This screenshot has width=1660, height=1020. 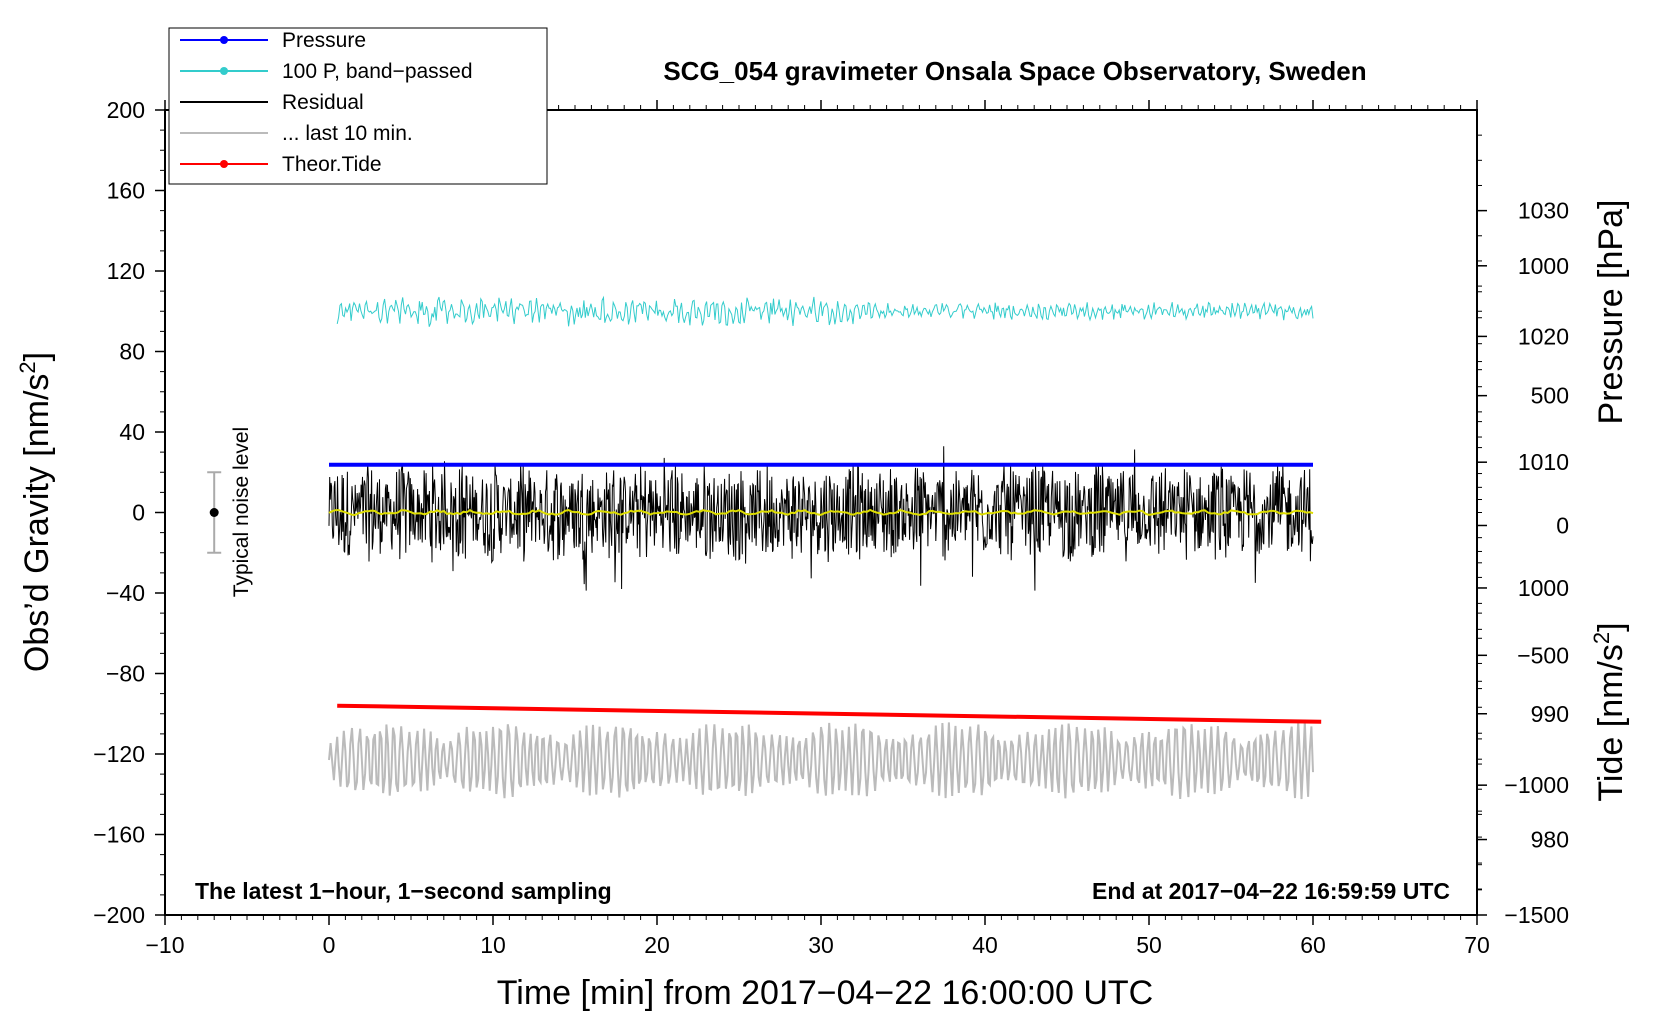 What do you see at coordinates (27, 367) in the screenshot?
I see `y-axis-title-sup: 2` at bounding box center [27, 367].